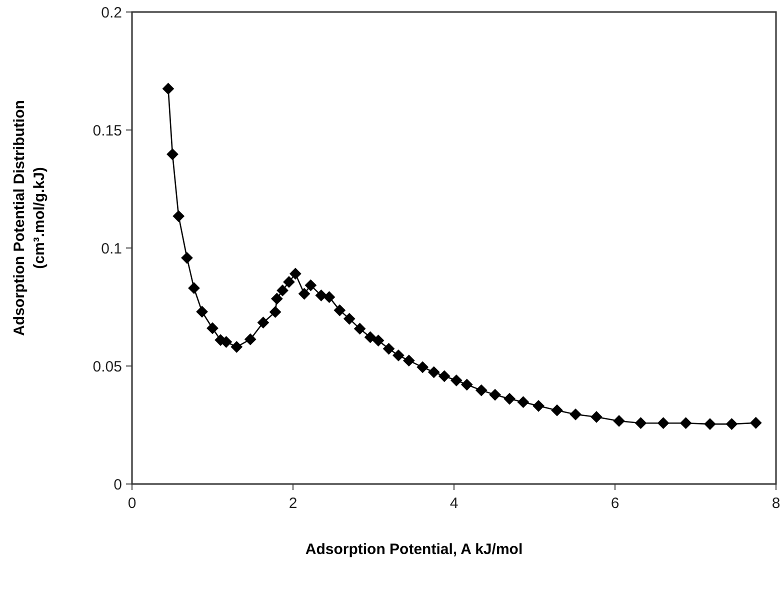 This screenshot has height=594, width=783. What do you see at coordinates (293, 503) in the screenshot?
I see `x-tick-label: 2` at bounding box center [293, 503].